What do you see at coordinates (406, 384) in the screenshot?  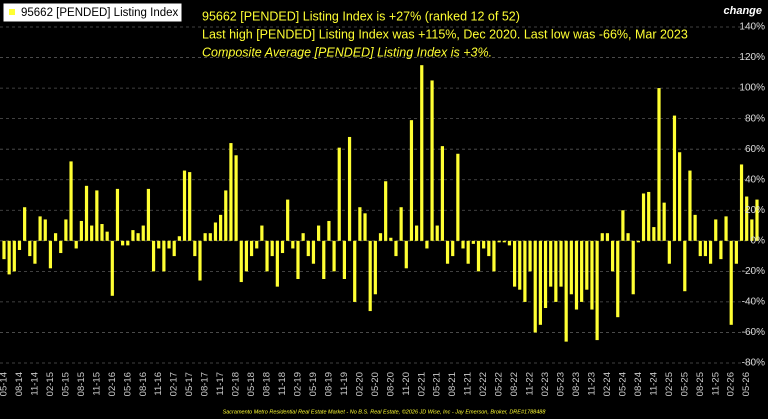 I see `x-tick-label: 11-20` at bounding box center [406, 384].